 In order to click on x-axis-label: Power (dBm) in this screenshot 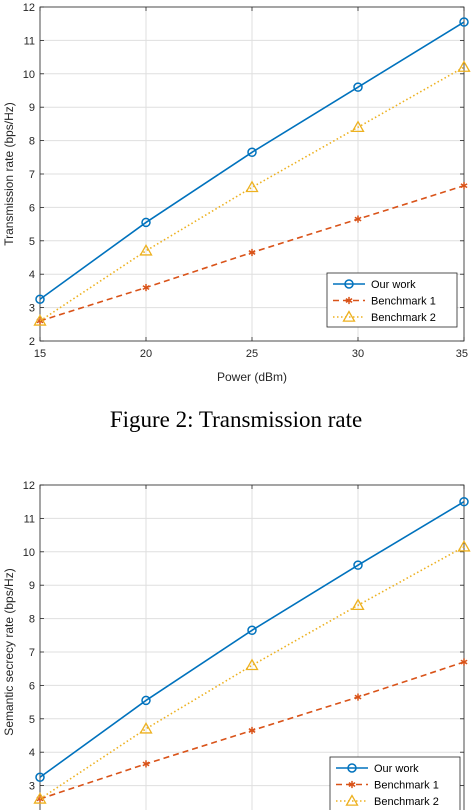, I will do `click(252, 377)`.